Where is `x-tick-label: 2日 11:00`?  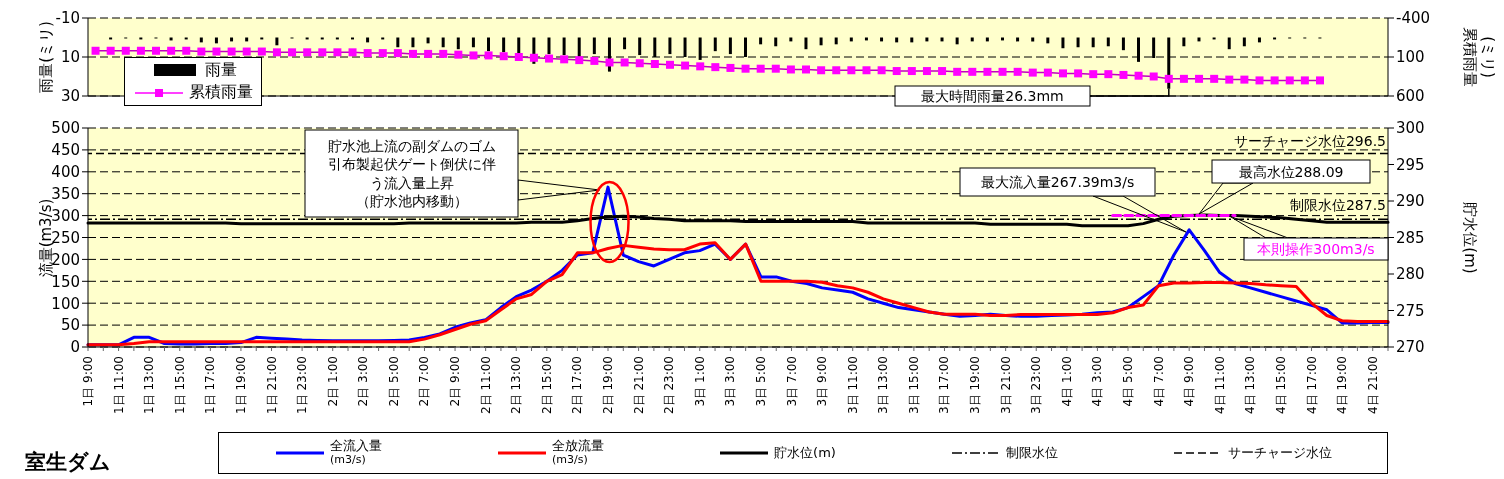 x-tick-label: 2日 11:00 is located at coordinates (485, 385).